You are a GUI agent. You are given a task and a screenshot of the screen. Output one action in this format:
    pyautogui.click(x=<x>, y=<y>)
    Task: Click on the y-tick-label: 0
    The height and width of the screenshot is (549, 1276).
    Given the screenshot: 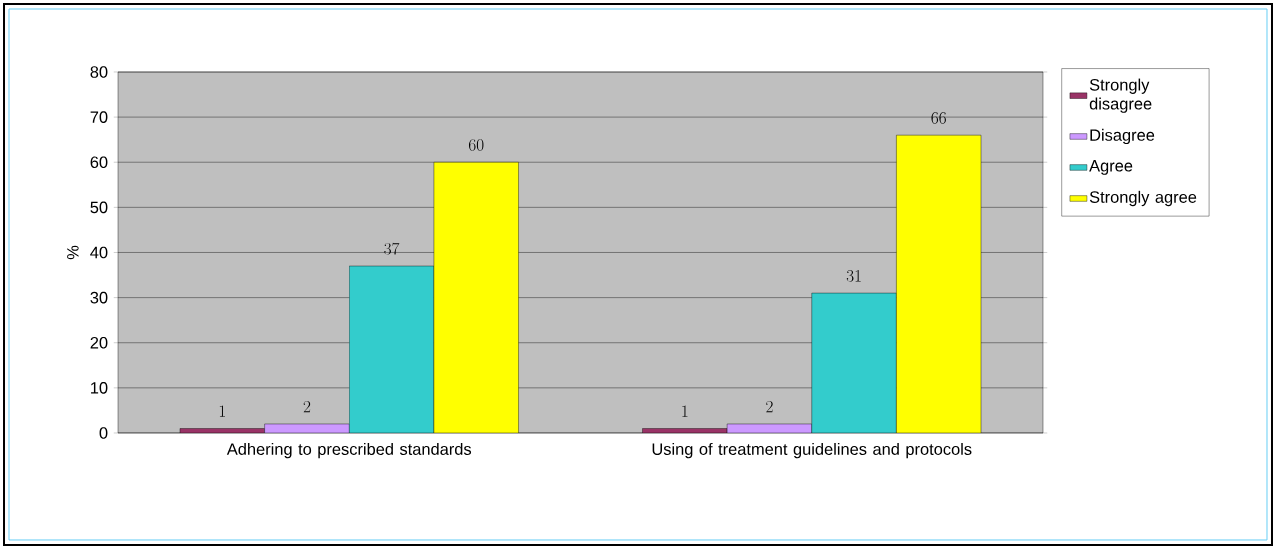 What is the action you would take?
    pyautogui.click(x=103, y=433)
    